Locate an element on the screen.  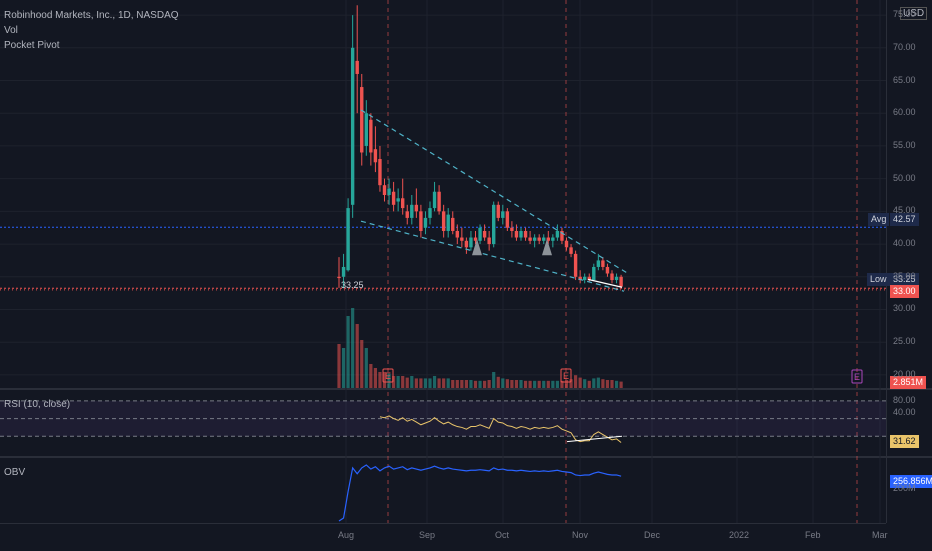
low-value-tag: 33.25 is located at coordinates (904, 279).